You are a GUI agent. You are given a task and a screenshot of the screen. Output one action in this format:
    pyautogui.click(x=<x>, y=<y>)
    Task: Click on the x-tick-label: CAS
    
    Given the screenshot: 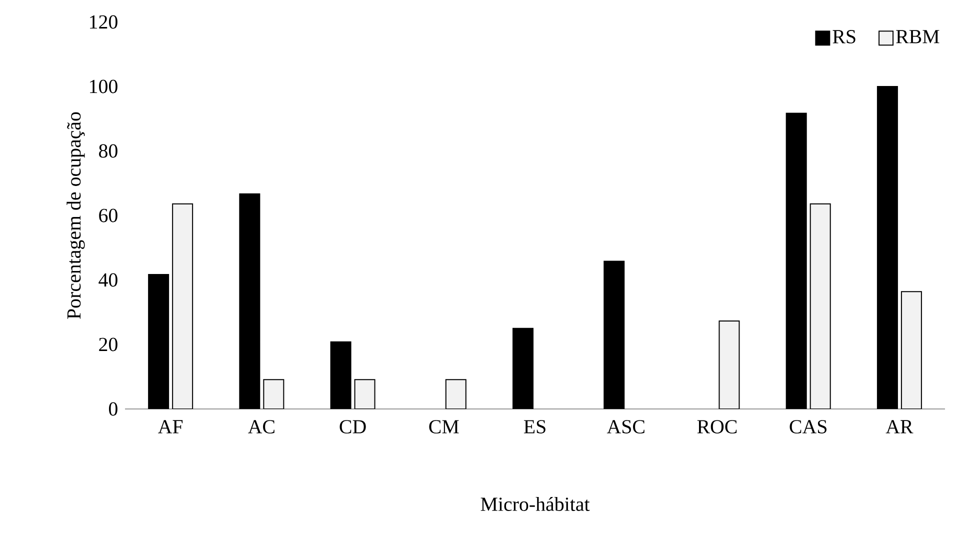 What is the action you would take?
    pyautogui.click(x=808, y=427)
    